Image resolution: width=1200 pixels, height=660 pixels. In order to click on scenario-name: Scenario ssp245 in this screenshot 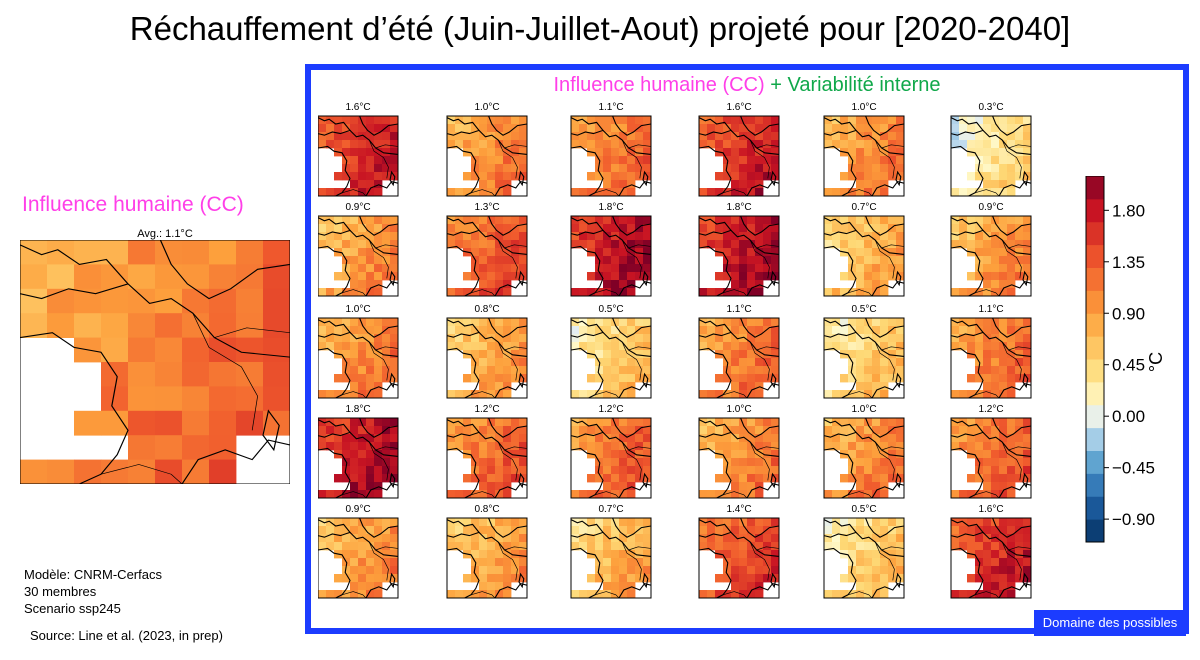, I will do `click(72, 608)`.